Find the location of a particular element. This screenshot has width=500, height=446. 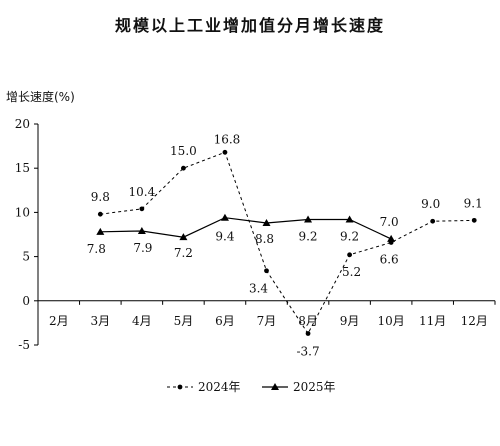

y-tick-label: 10 is located at coordinates (22, 212).